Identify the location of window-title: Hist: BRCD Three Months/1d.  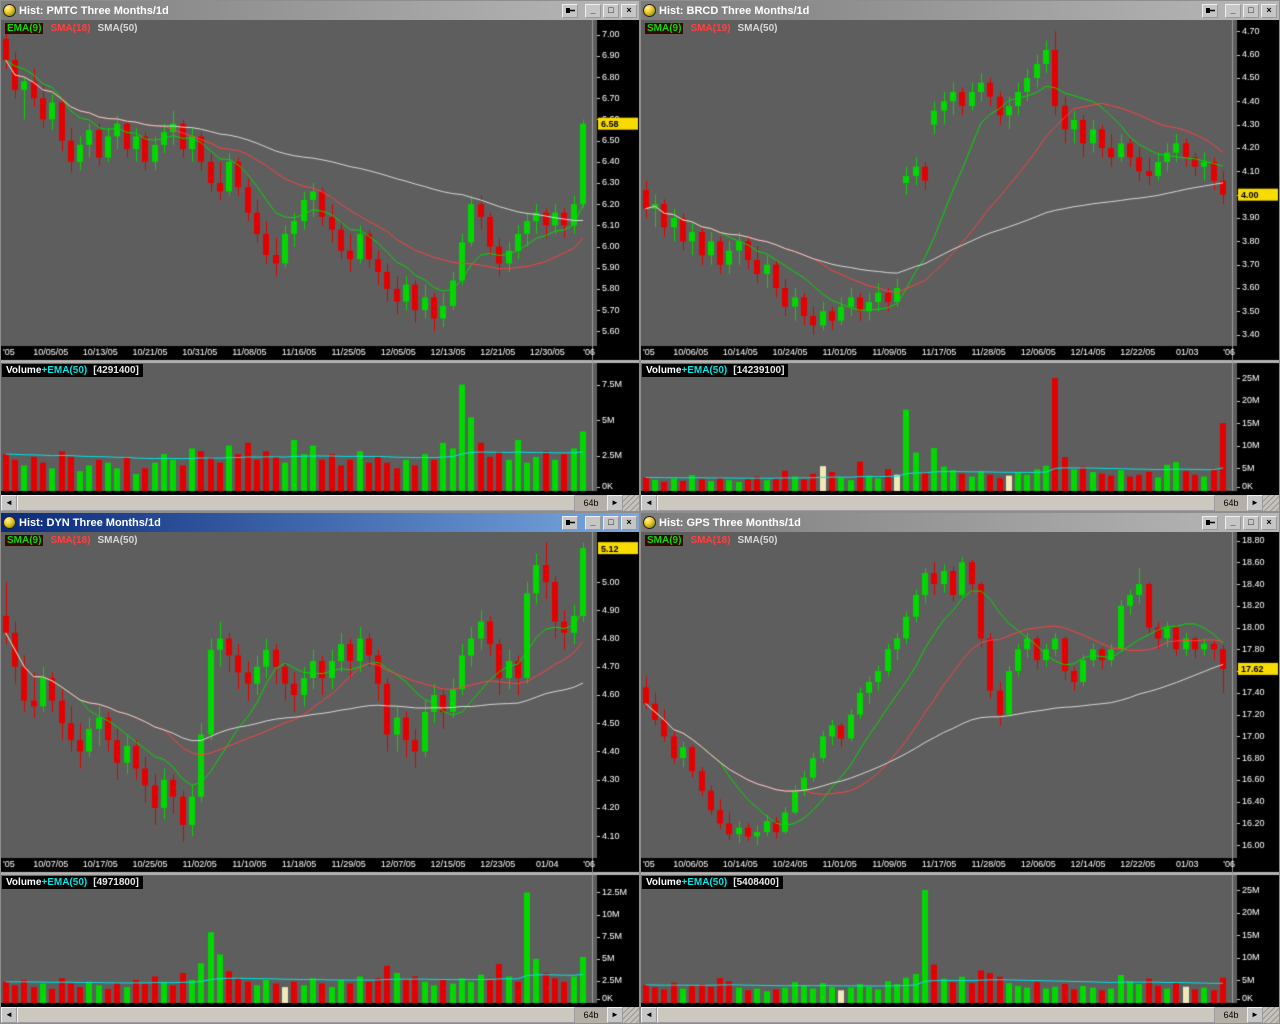
(734, 10).